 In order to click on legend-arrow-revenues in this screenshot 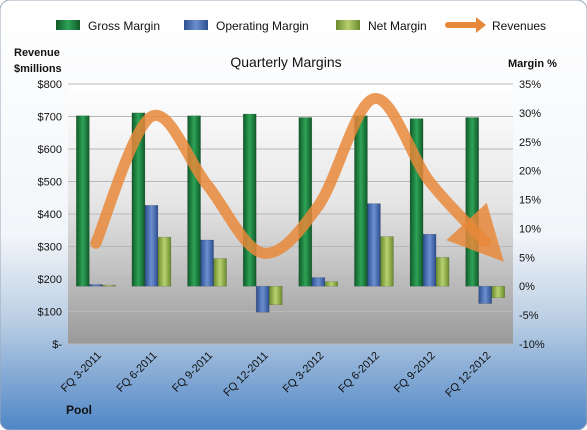, I will do `click(481, 25)`.